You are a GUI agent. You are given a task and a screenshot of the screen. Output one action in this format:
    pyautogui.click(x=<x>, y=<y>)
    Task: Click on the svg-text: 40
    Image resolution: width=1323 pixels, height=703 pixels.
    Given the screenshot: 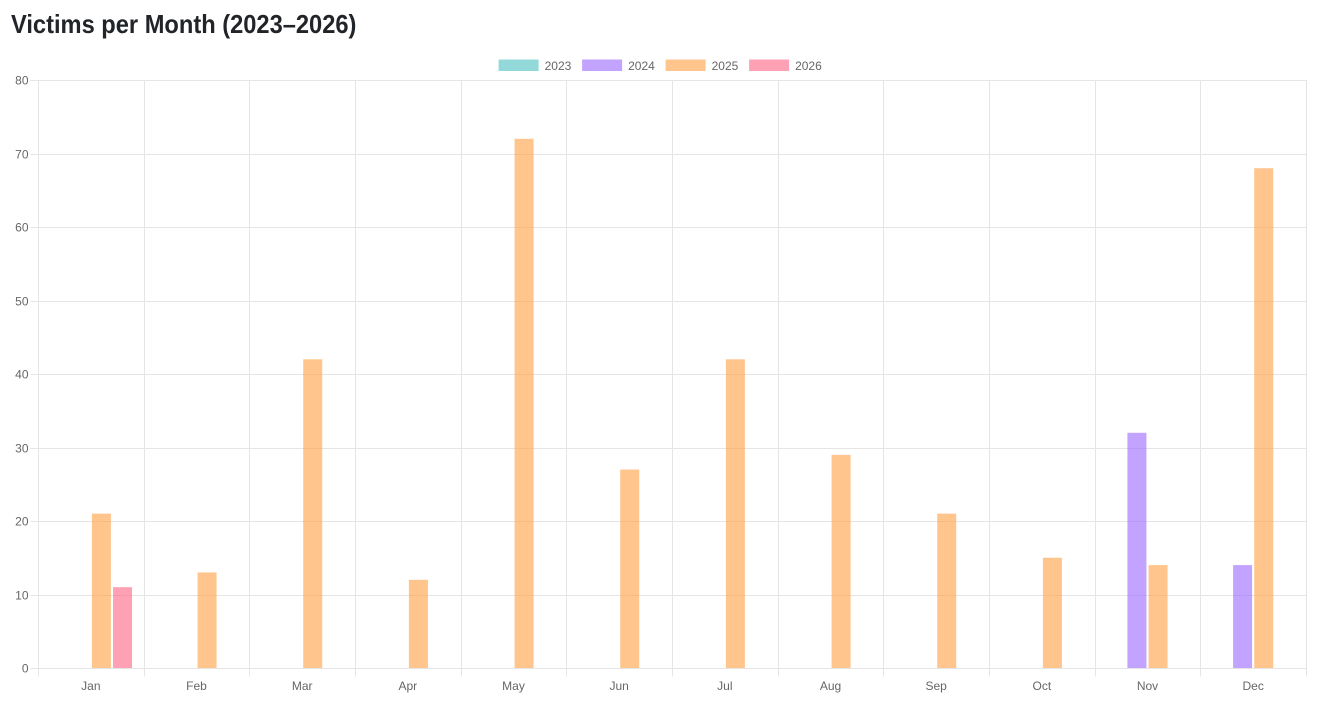 What is the action you would take?
    pyautogui.click(x=22, y=375)
    